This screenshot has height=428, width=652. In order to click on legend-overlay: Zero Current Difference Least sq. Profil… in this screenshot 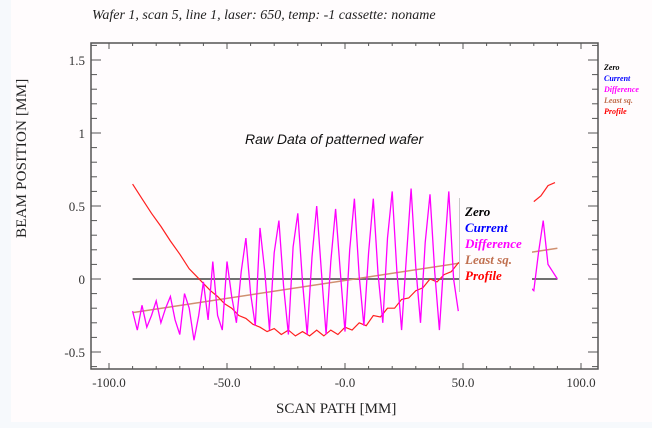, I will do `click(495, 245)`.